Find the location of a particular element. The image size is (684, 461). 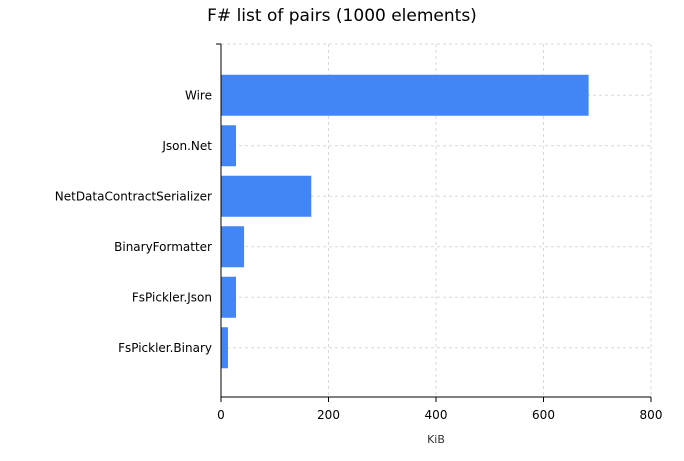

x-axis-label: KiB is located at coordinates (436, 439).